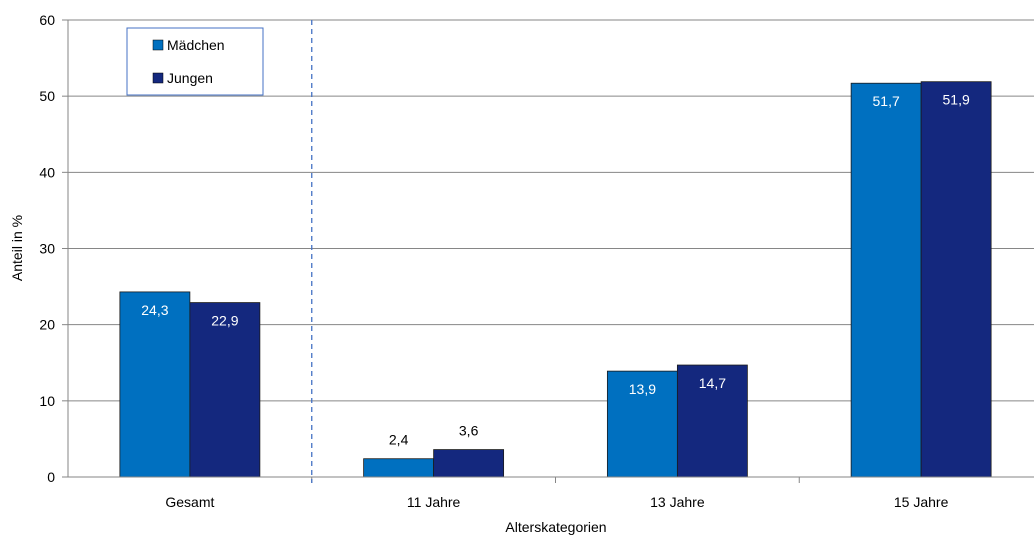  I want to click on legend-swatch-maedchen, so click(158, 45).